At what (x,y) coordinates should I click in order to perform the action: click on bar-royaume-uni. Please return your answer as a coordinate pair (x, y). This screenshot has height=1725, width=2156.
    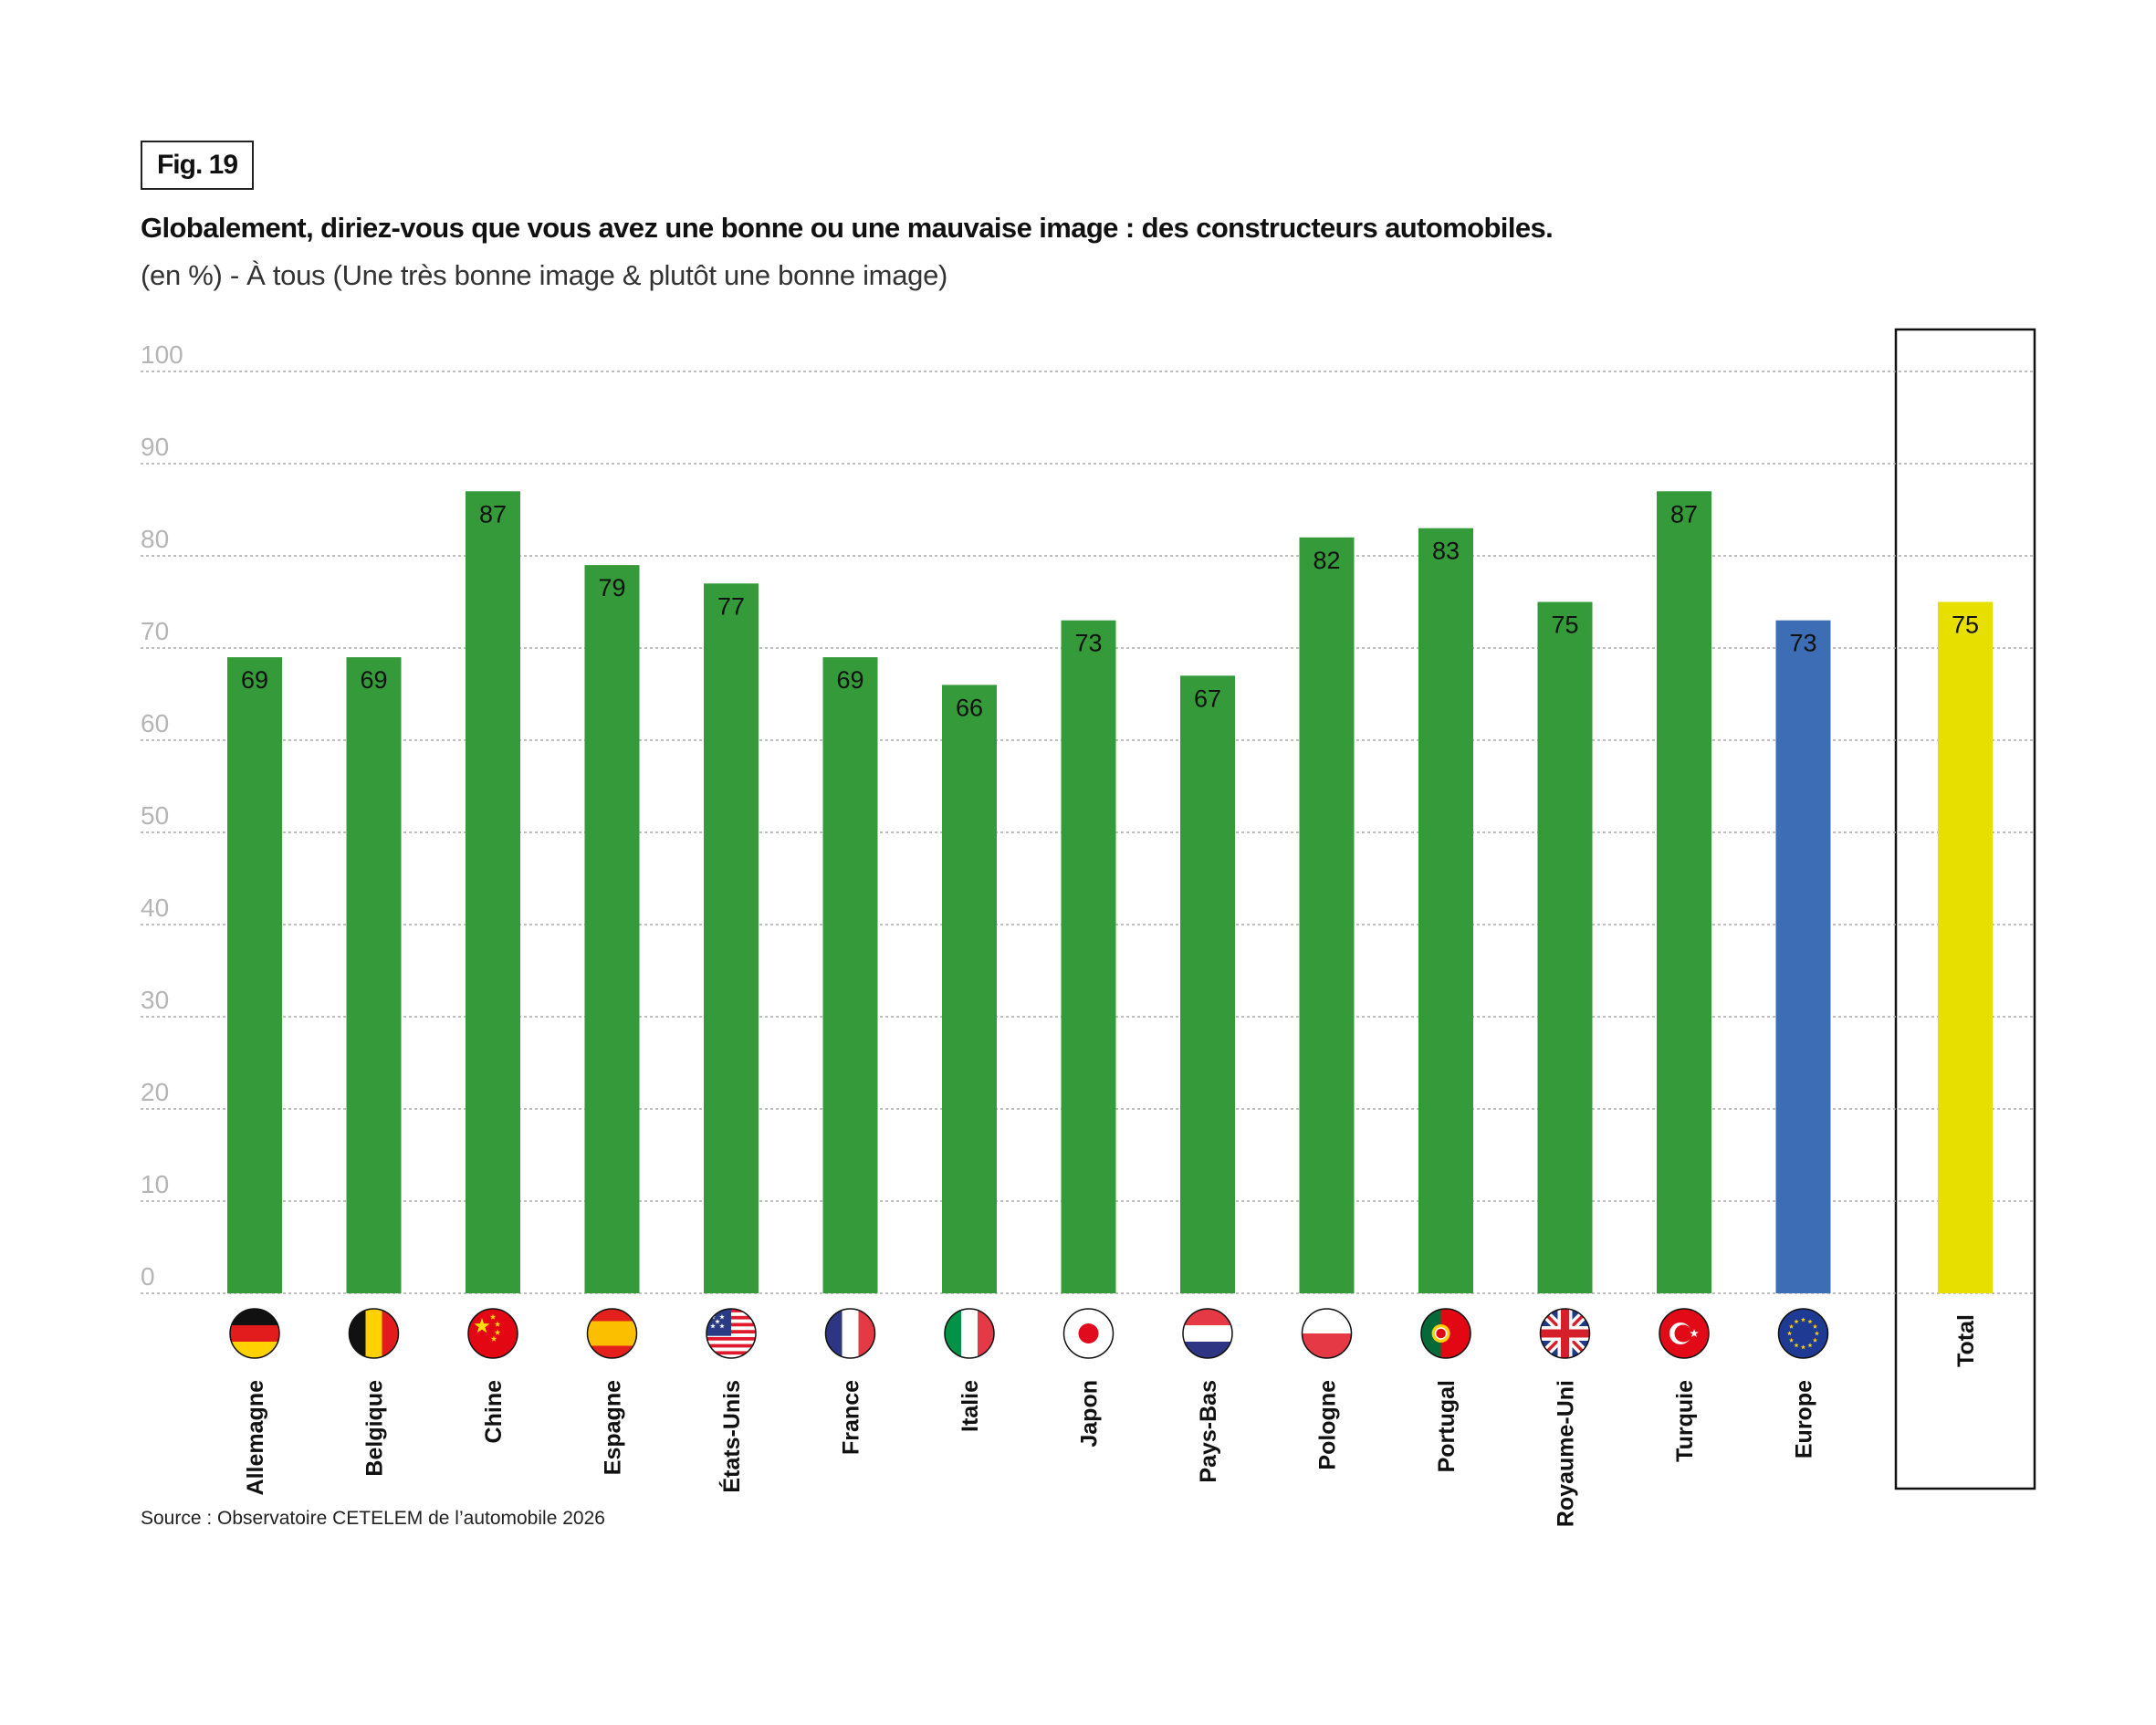
    Looking at the image, I should click on (1565, 947).